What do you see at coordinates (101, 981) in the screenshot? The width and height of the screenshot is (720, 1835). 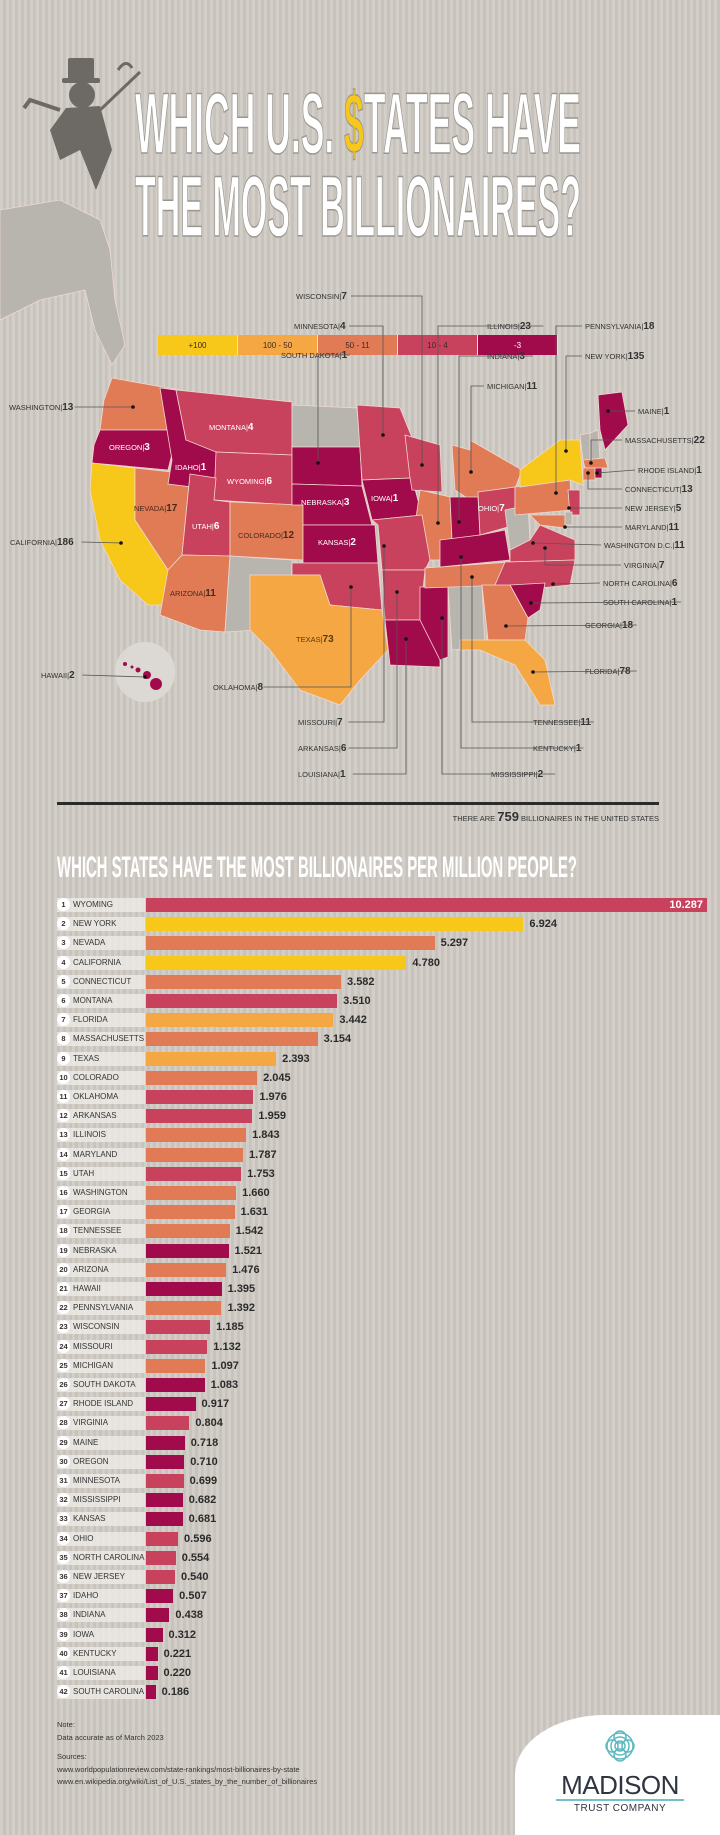 I see `bar-row-label: 5 CONNECTICUT` at bounding box center [101, 981].